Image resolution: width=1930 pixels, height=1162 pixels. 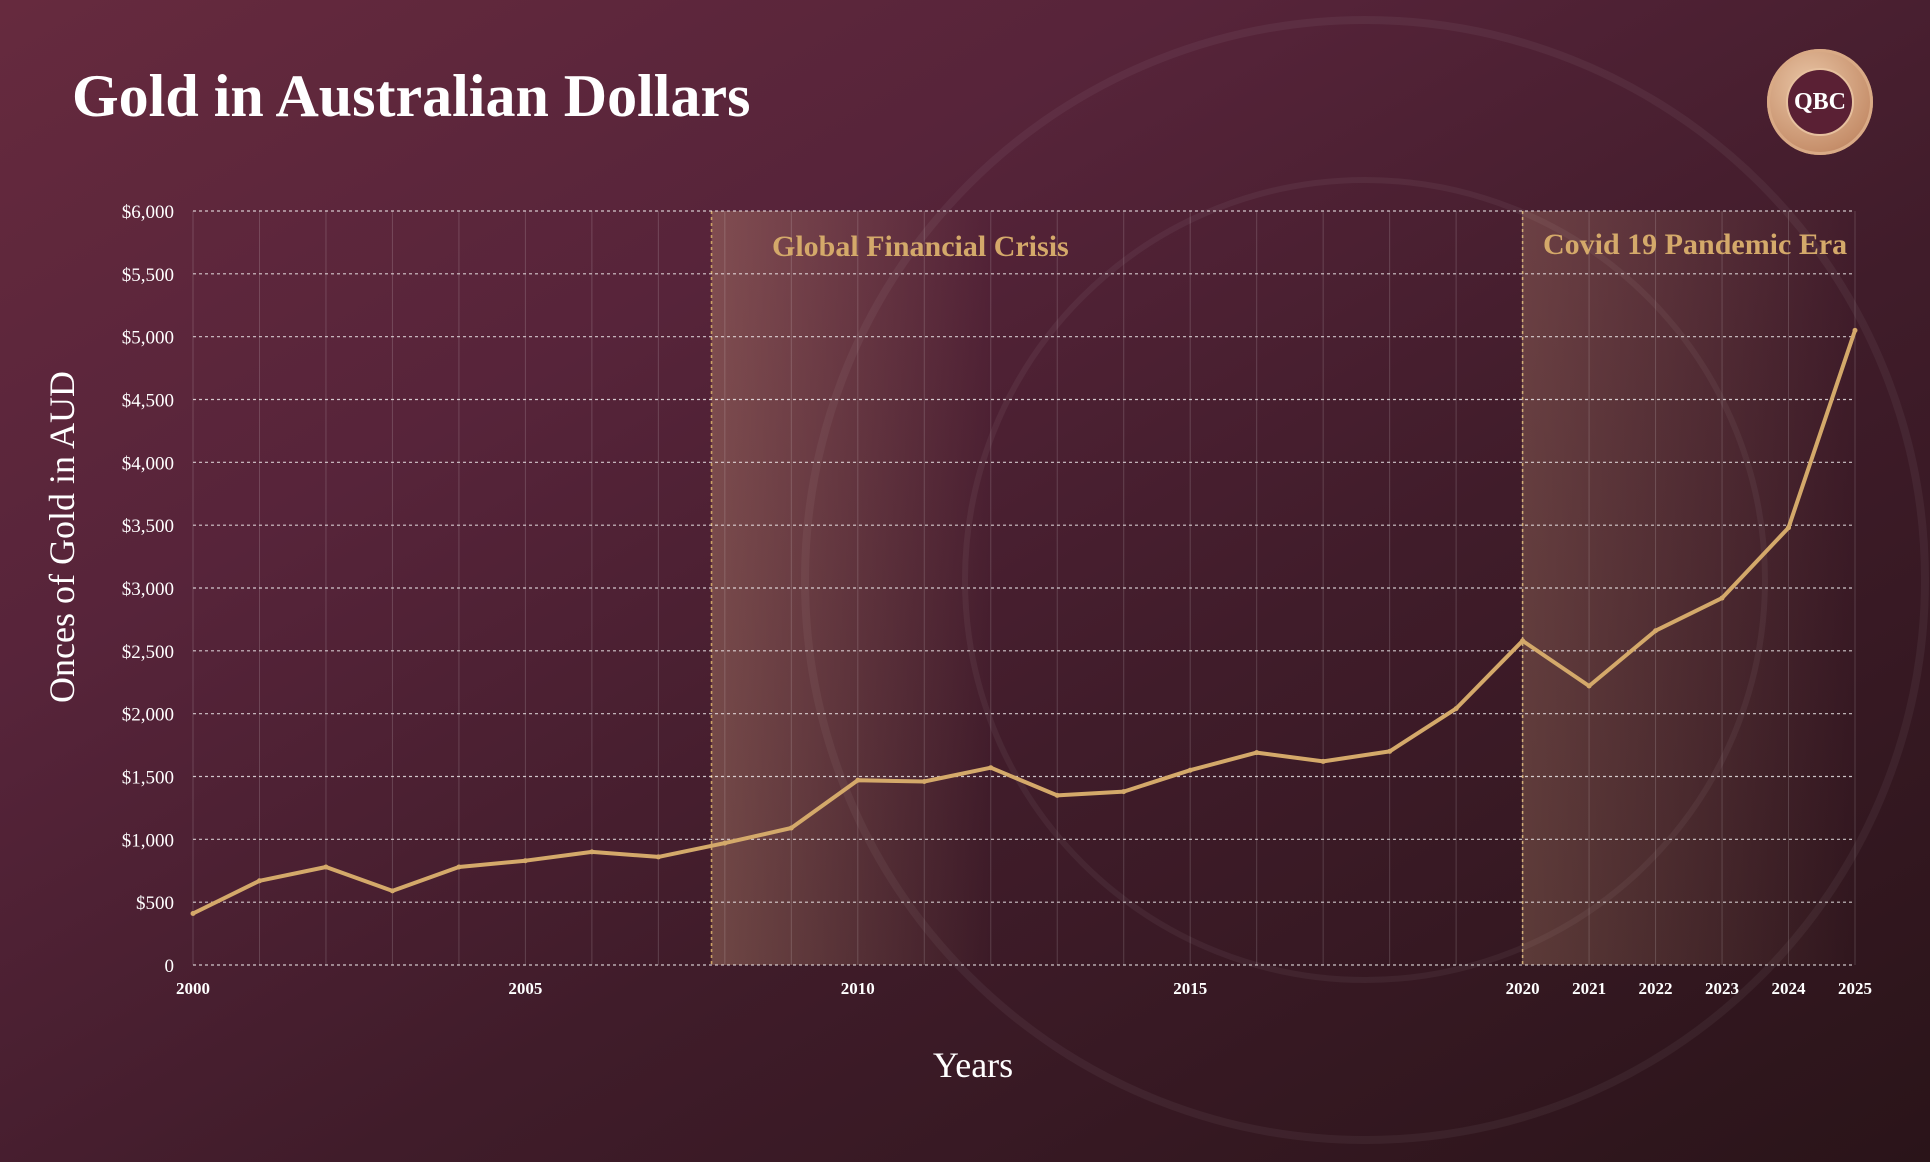 What do you see at coordinates (193, 988) in the screenshot?
I see `x-tick-label: 2000` at bounding box center [193, 988].